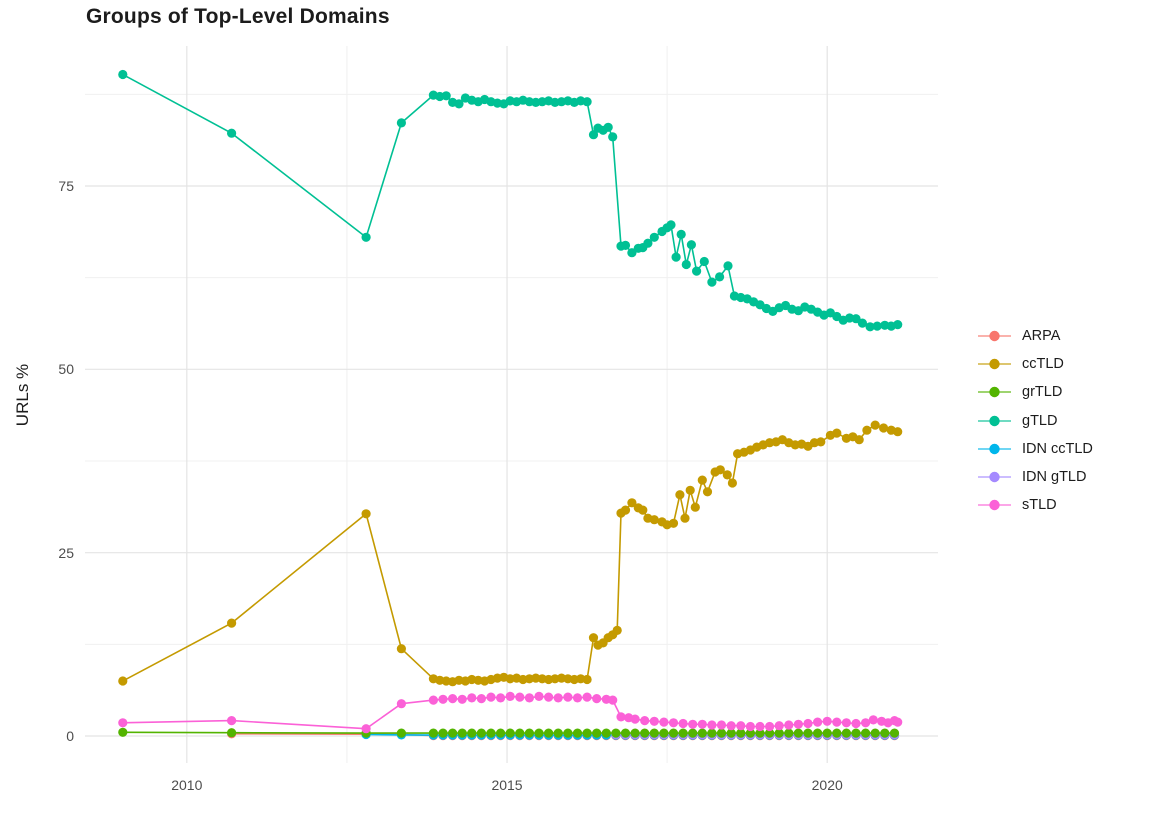 The image size is (1164, 827). I want to click on legend-label: ARPA, so click(1041, 336).